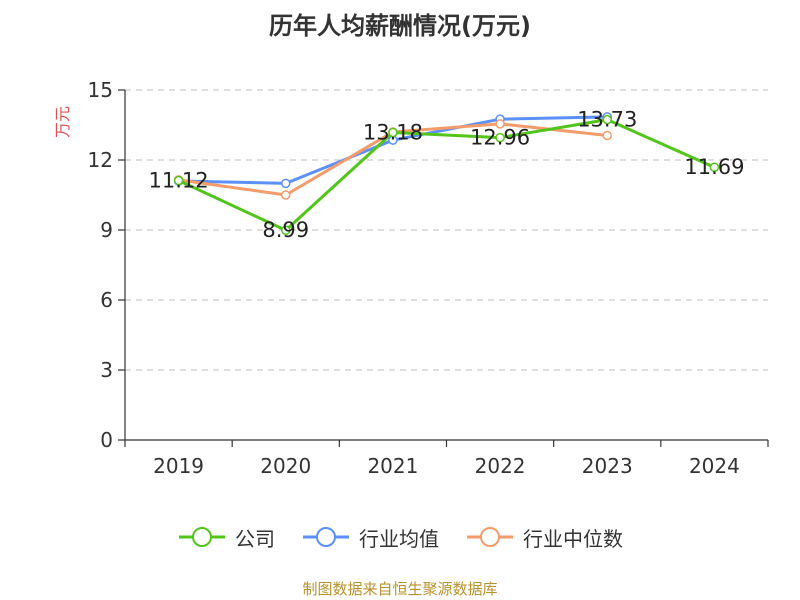 The height and width of the screenshot is (600, 800). I want to click on x-tick-label: 2022, so click(500, 466).